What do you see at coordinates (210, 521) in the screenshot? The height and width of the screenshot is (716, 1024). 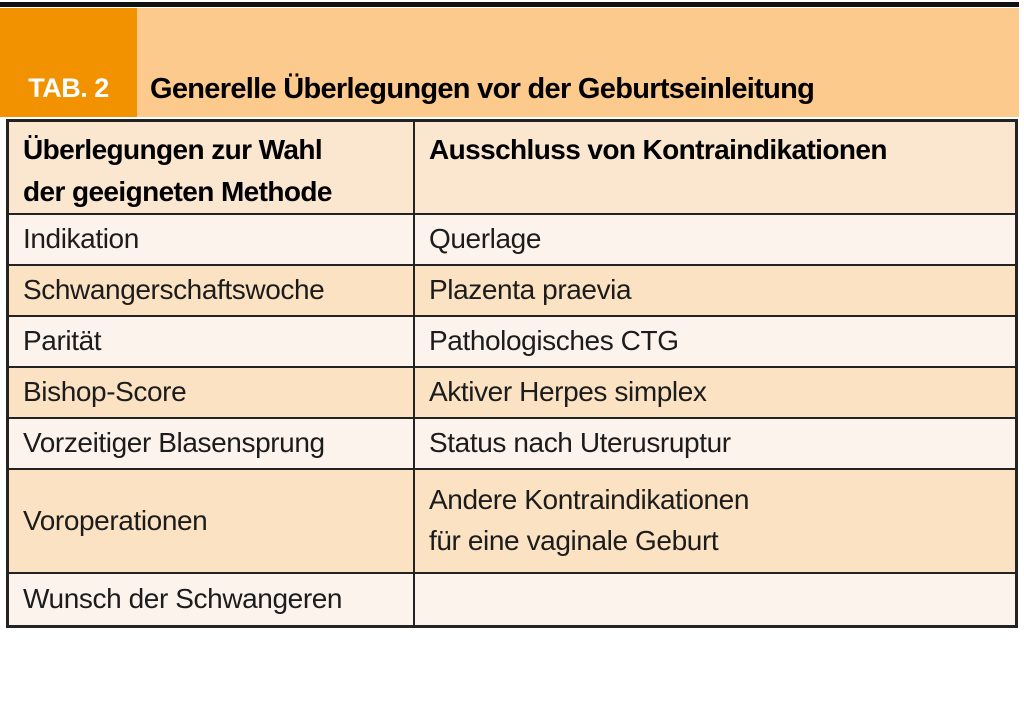 I see `cell-method: Voroperationen` at bounding box center [210, 521].